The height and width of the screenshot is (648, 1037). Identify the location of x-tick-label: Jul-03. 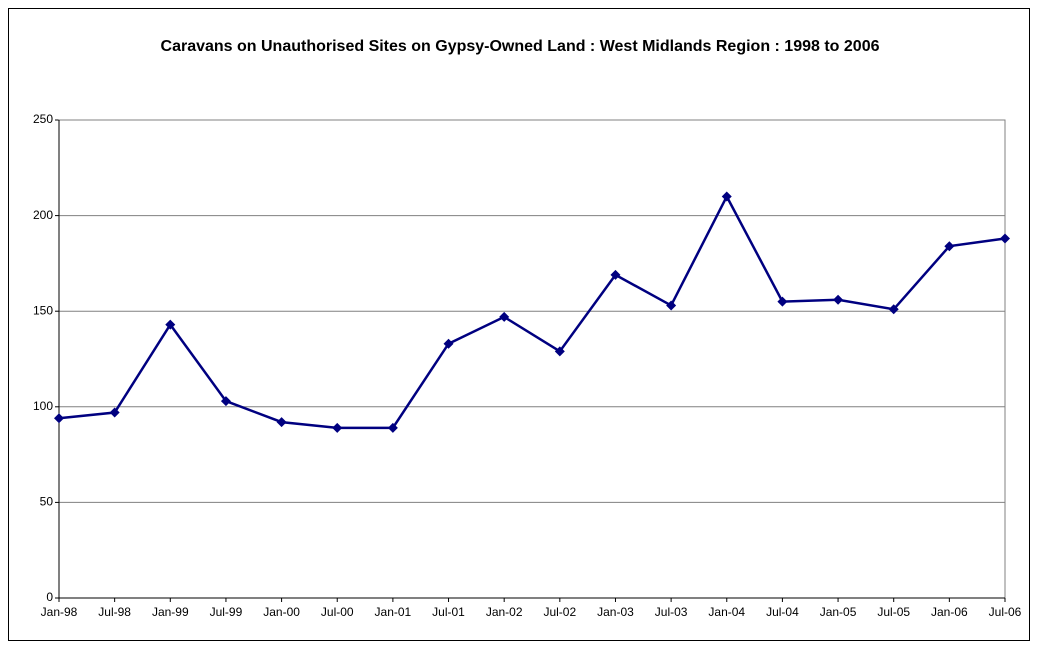
(671, 612).